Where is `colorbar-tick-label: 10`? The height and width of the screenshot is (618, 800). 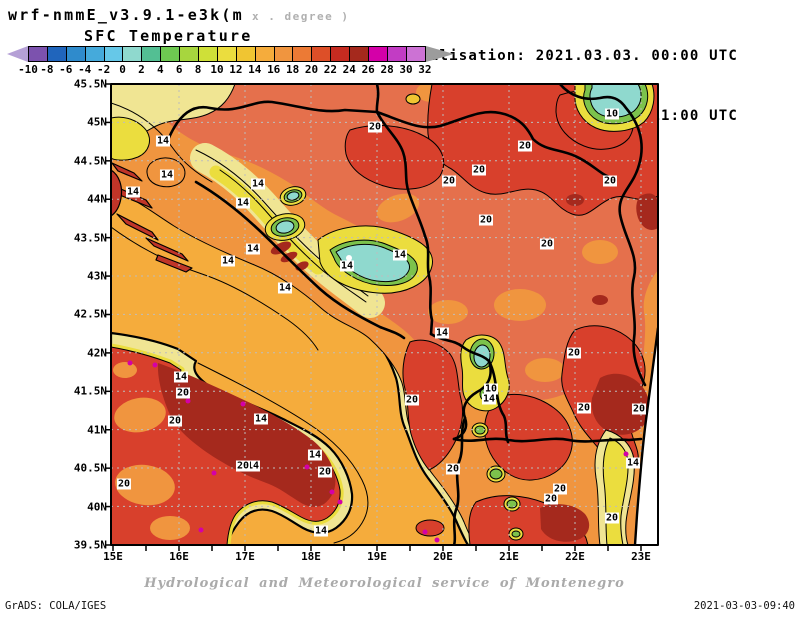
colorbar-tick-label: 10 is located at coordinates (217, 69).